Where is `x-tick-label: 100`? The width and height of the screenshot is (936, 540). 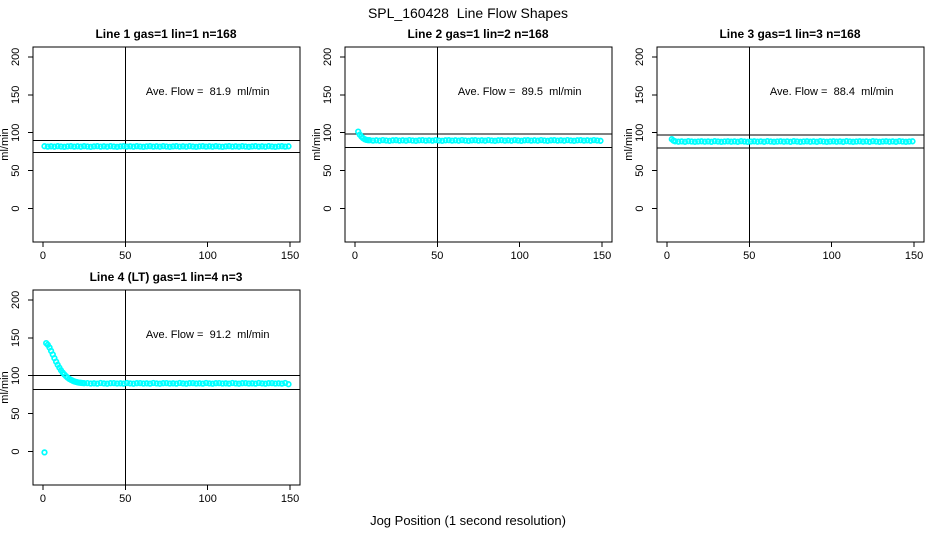
x-tick-label: 100 is located at coordinates (832, 256).